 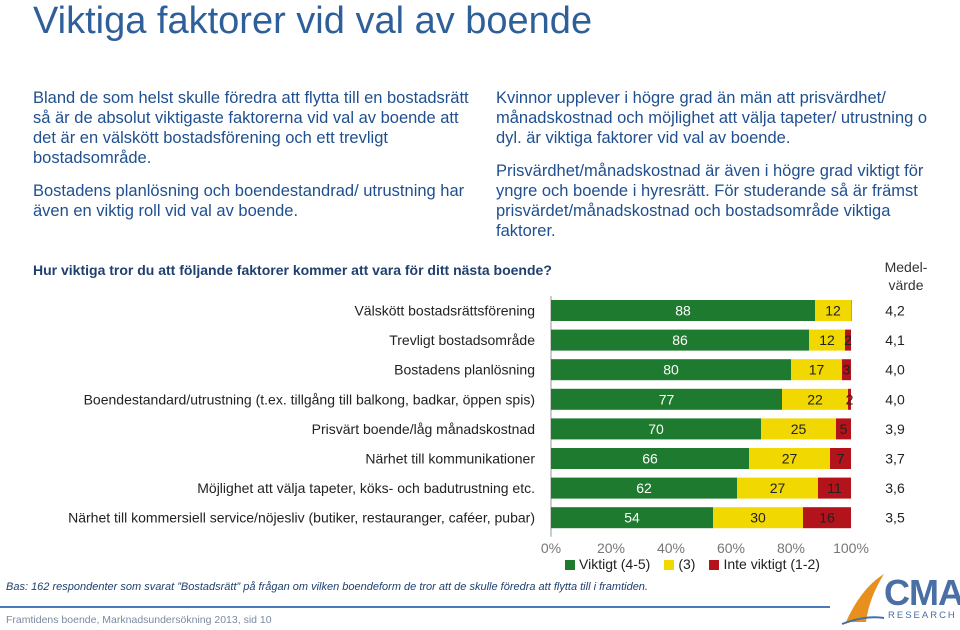 What do you see at coordinates (771, 564) in the screenshot?
I see `legend-label-not-important: Inte viktigt (1-2)` at bounding box center [771, 564].